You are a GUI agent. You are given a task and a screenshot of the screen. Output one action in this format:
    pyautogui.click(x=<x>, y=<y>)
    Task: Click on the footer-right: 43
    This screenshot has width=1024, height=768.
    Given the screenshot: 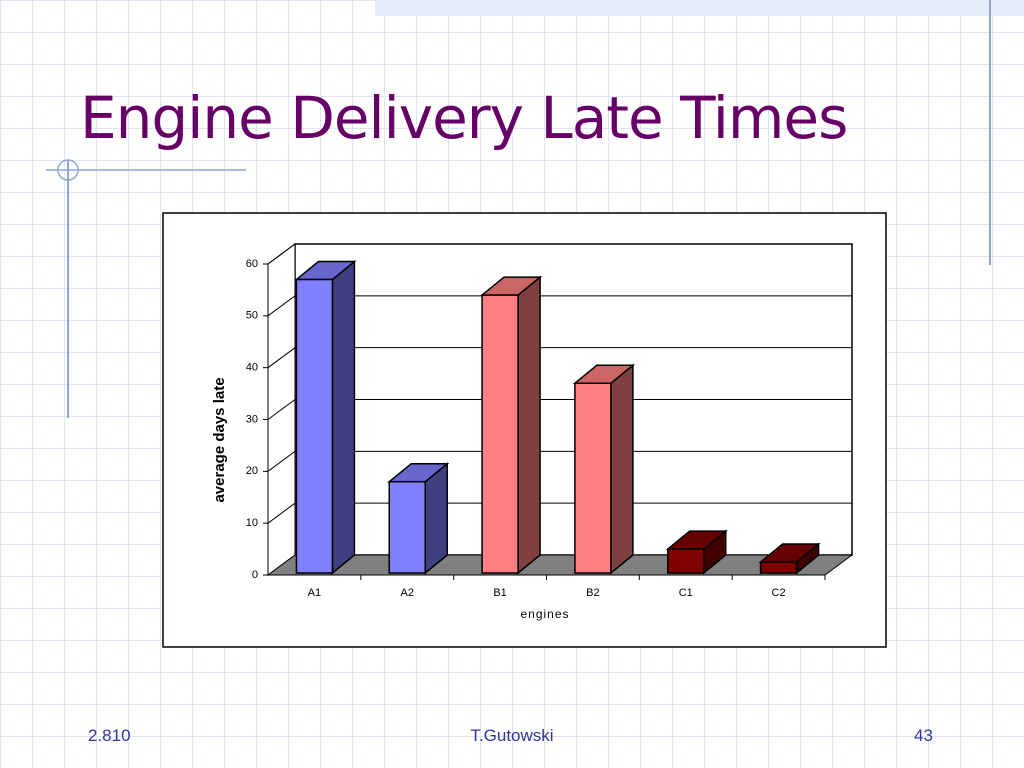 What is the action you would take?
    pyautogui.click(x=923, y=735)
    